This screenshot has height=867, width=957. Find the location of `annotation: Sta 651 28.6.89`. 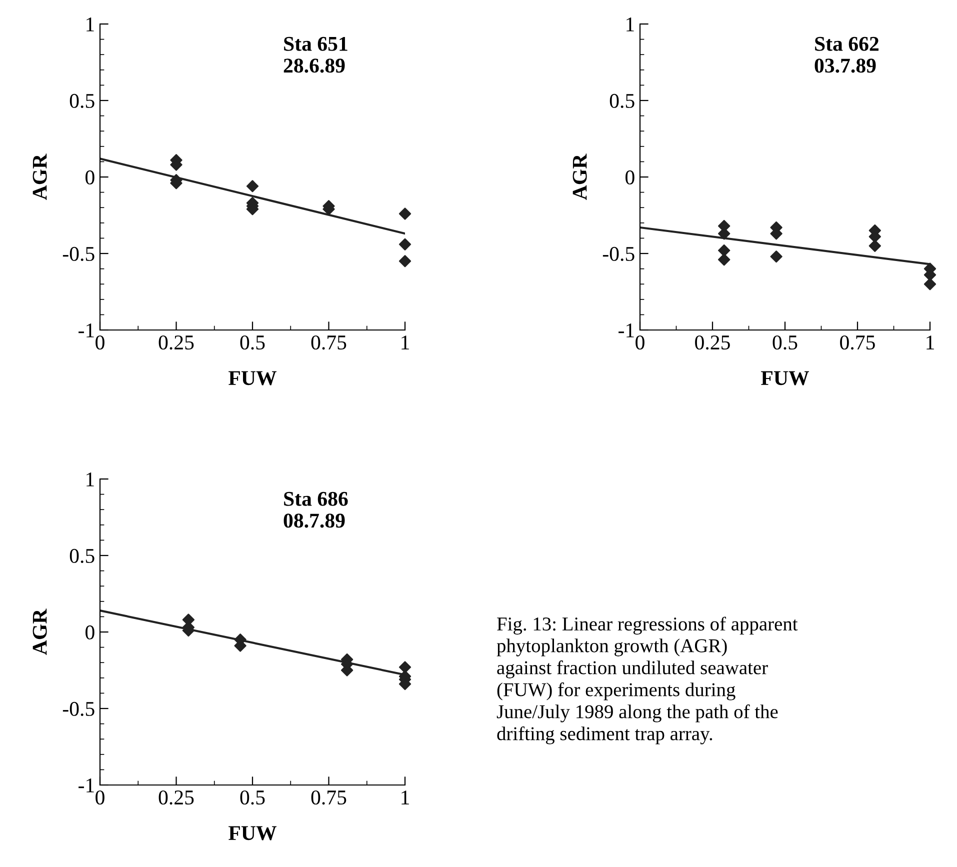

annotation: Sta 651 28.6.89 is located at coordinates (316, 54).